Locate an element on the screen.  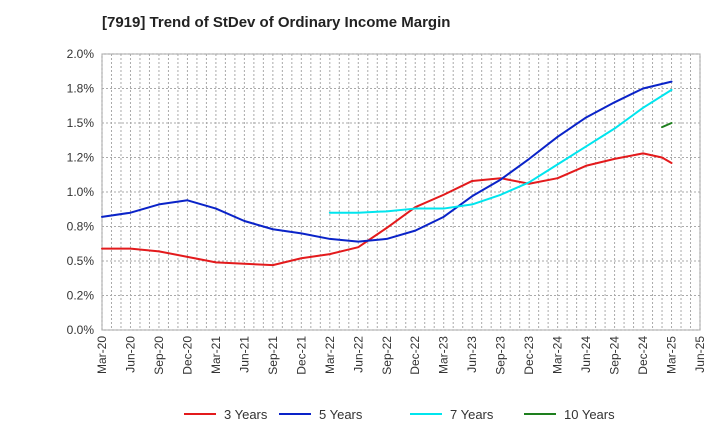
series-line-7-years is located at coordinates (500, 151).